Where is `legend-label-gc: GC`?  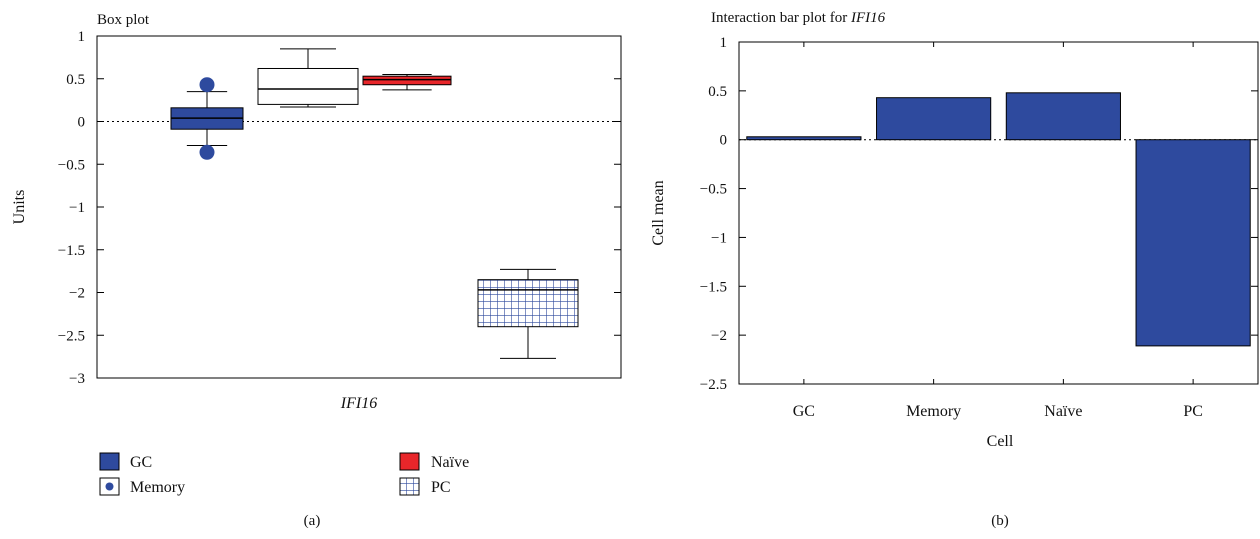 legend-label-gc: GC is located at coordinates (141, 462).